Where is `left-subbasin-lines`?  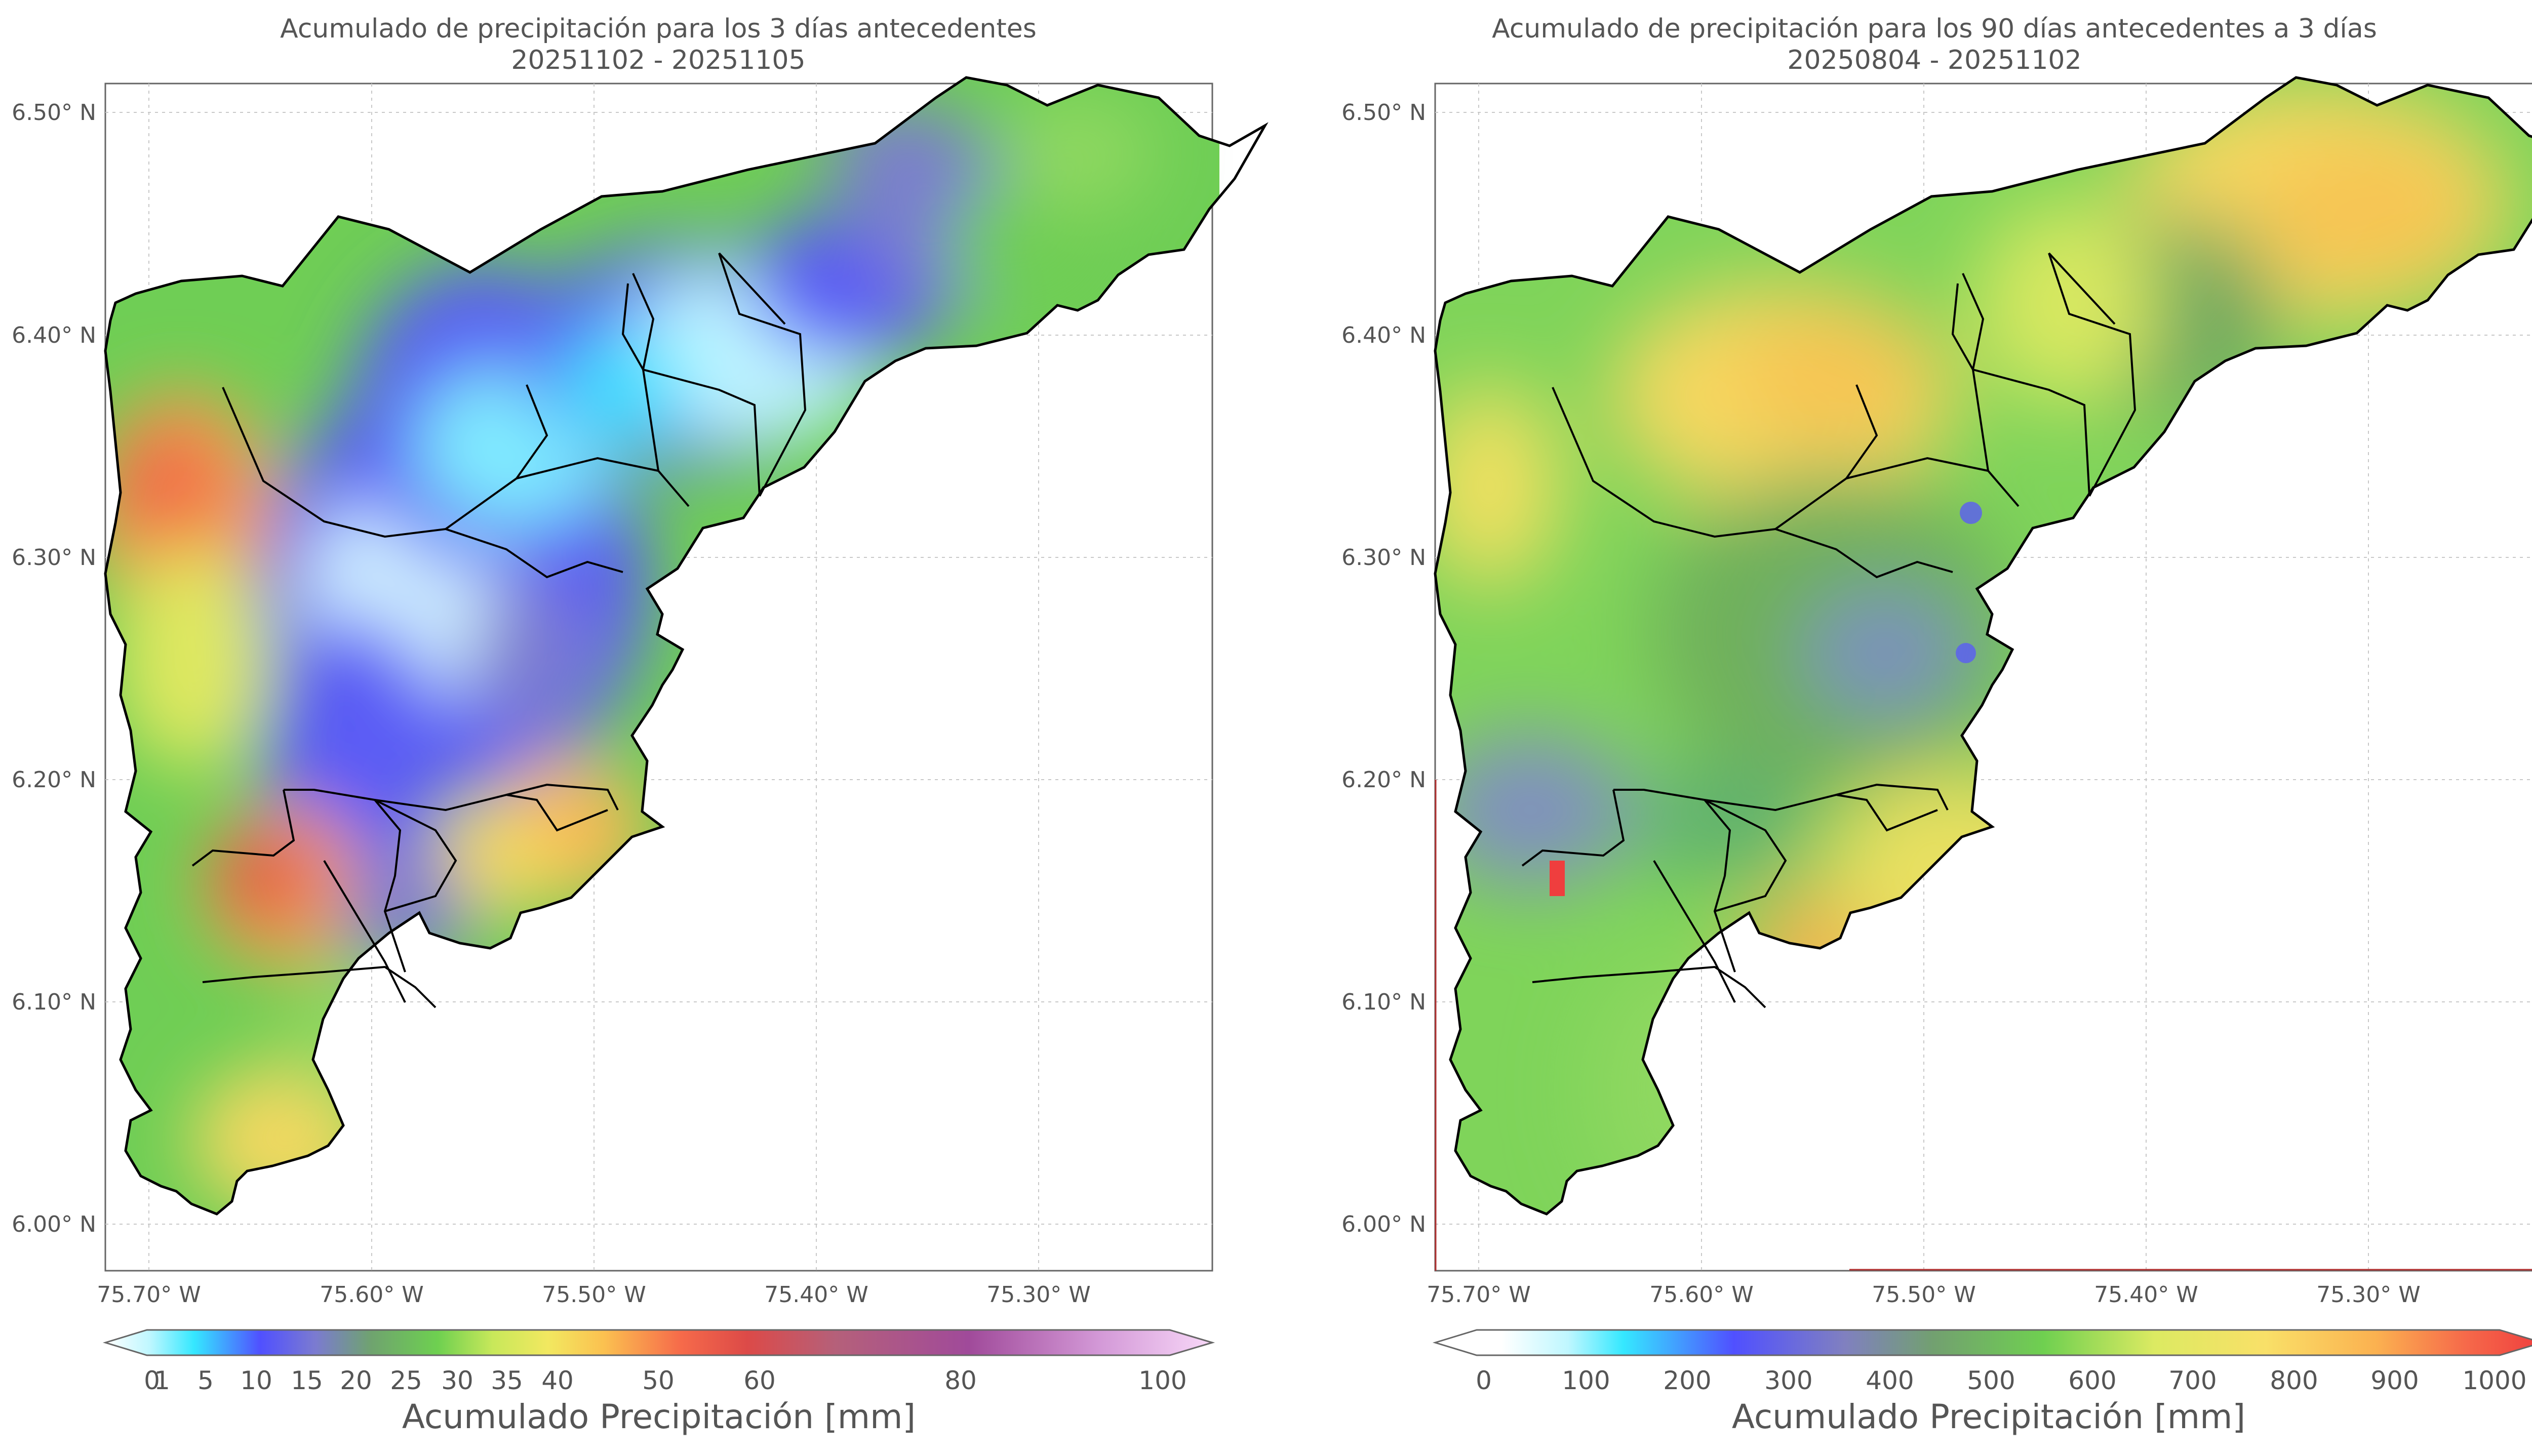
left-subbasin-lines is located at coordinates (499, 630).